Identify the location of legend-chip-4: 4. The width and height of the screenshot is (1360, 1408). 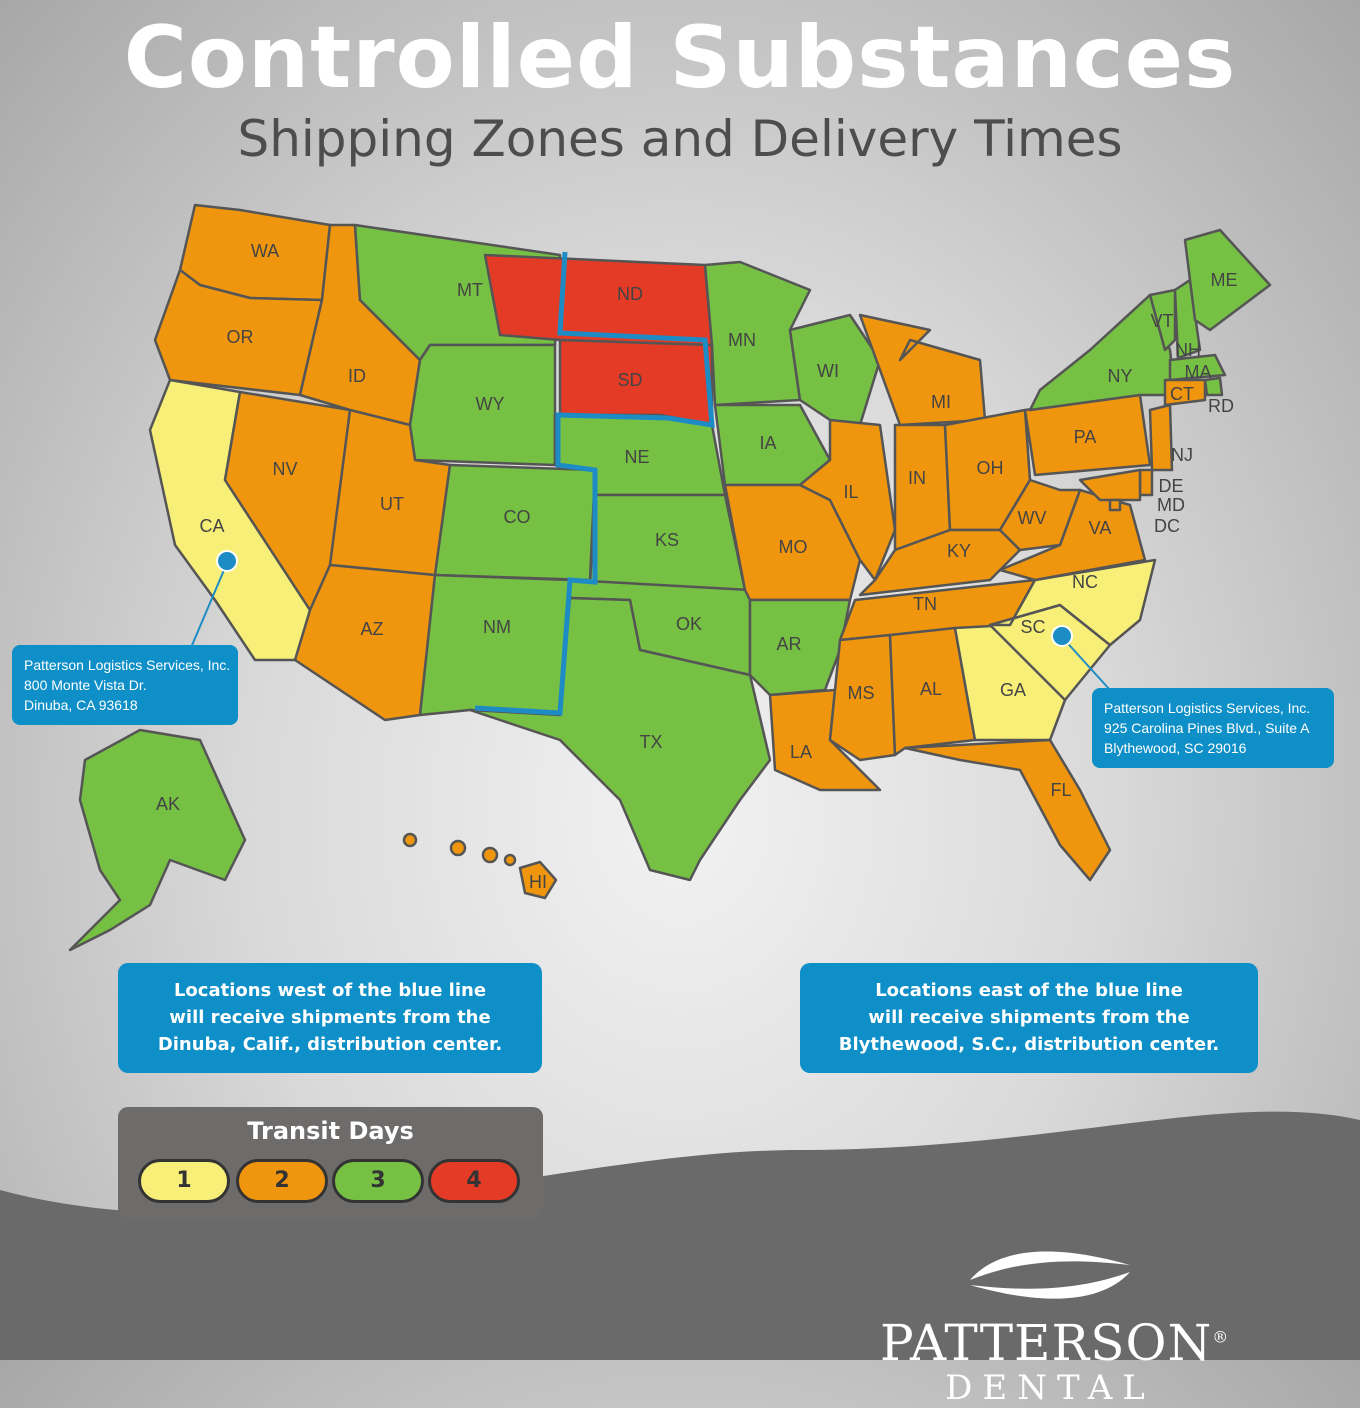
(474, 1181).